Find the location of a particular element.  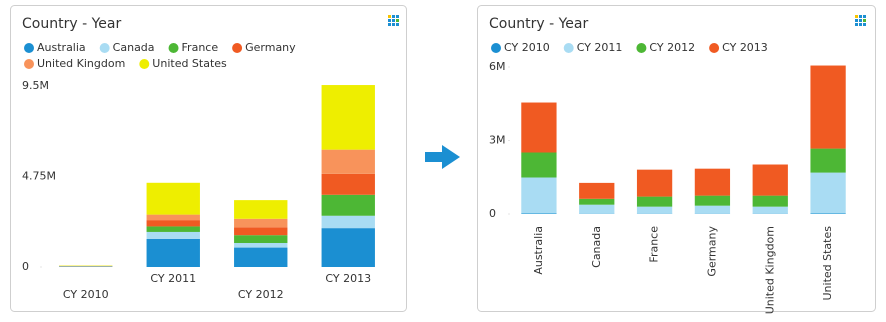

x-tick-label: Australia is located at coordinates (538, 250).